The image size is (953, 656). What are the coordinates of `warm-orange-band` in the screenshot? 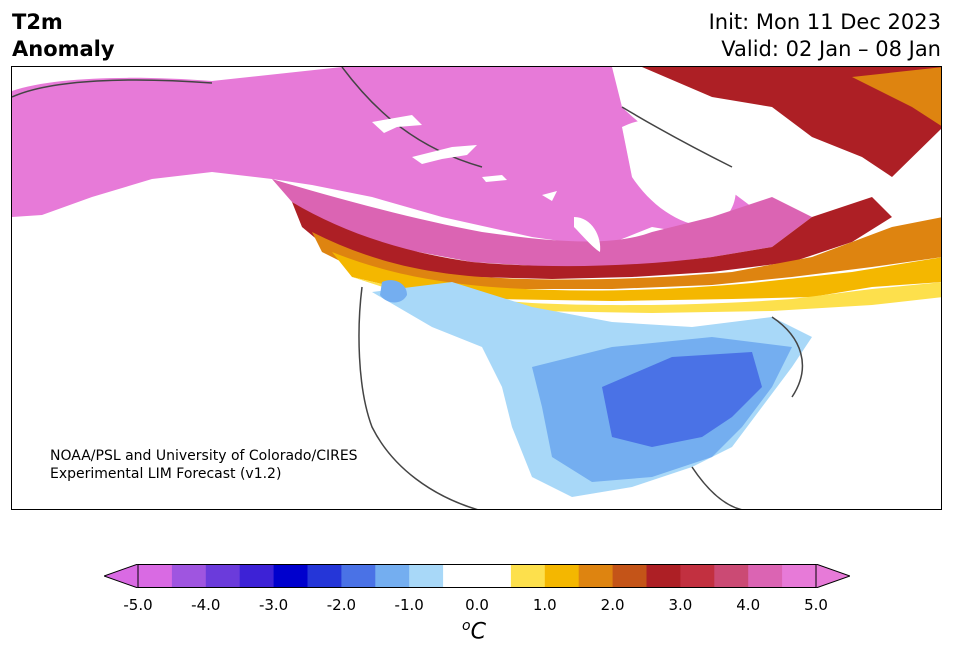 It's located at (626, 253).